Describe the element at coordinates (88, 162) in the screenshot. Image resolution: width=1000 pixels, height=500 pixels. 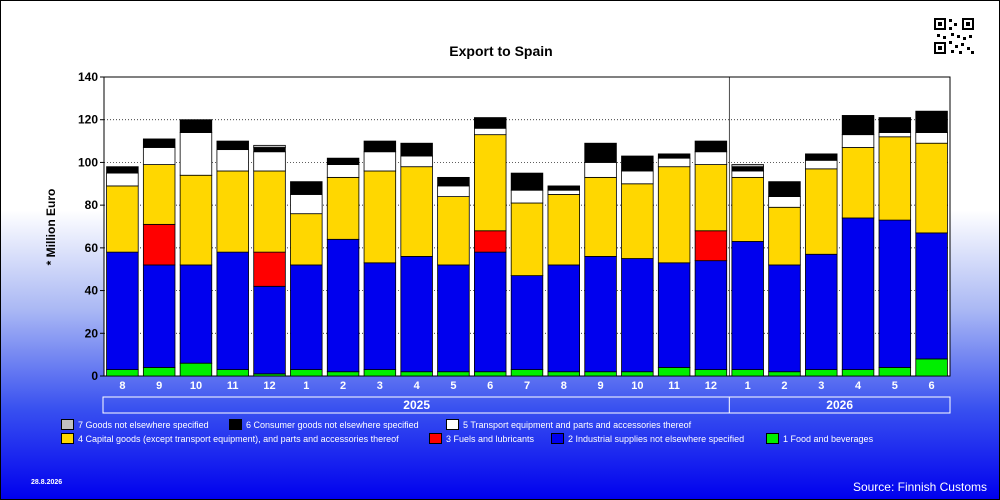
I see `y-tick-label: 100` at that location.